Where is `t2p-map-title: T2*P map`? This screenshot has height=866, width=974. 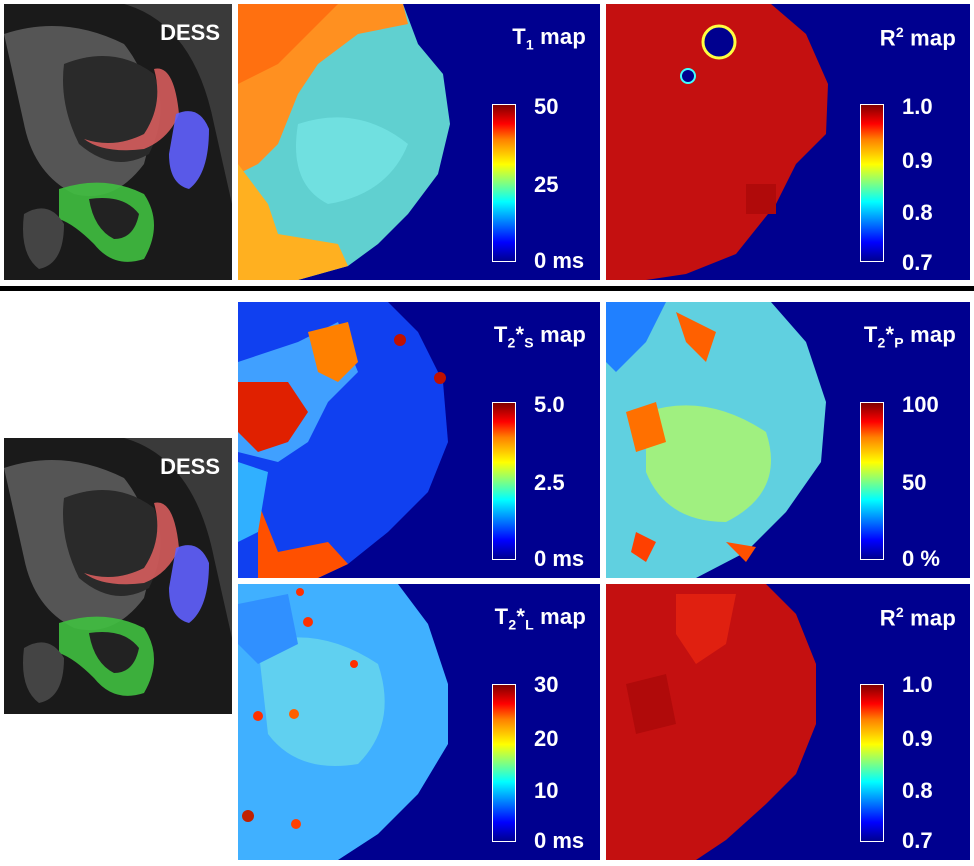 t2p-map-title: T2*P map is located at coordinates (909, 336).